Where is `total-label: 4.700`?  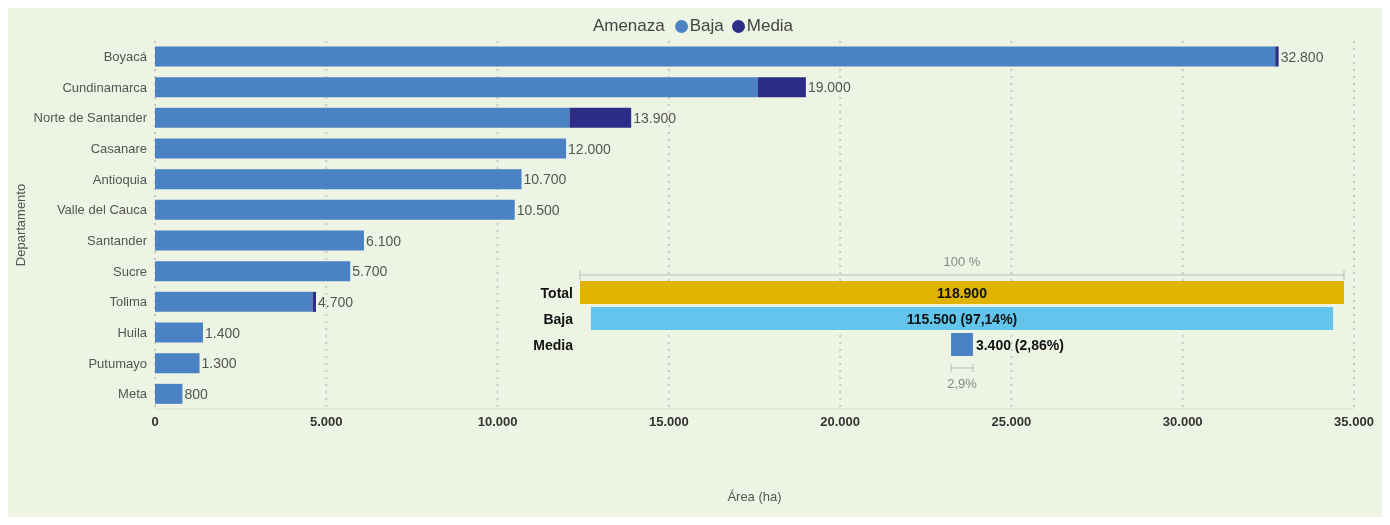
total-label: 4.700 is located at coordinates (336, 301).